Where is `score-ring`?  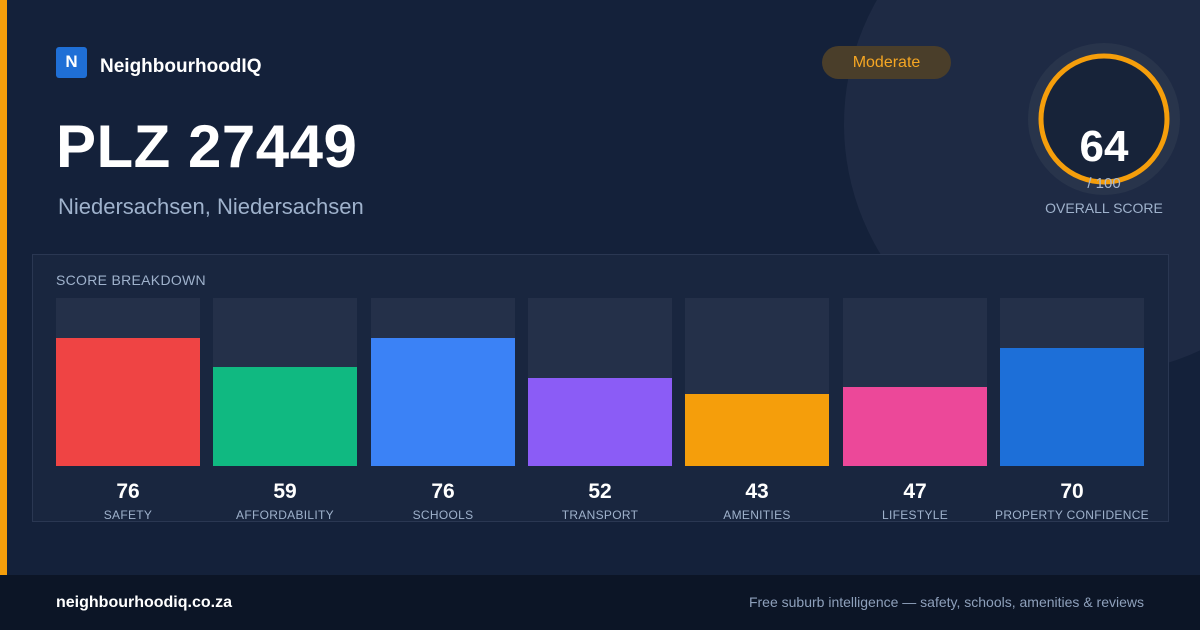
score-ring is located at coordinates (1104, 119).